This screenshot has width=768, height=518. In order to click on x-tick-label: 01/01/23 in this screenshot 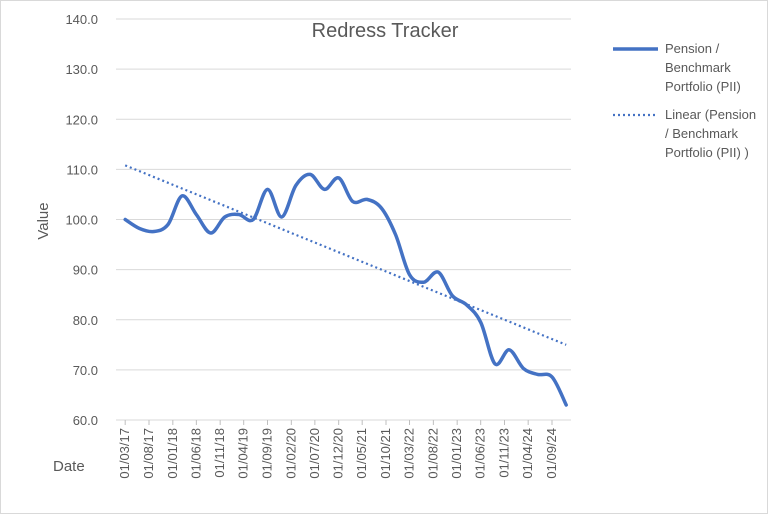, I will do `click(456, 453)`.